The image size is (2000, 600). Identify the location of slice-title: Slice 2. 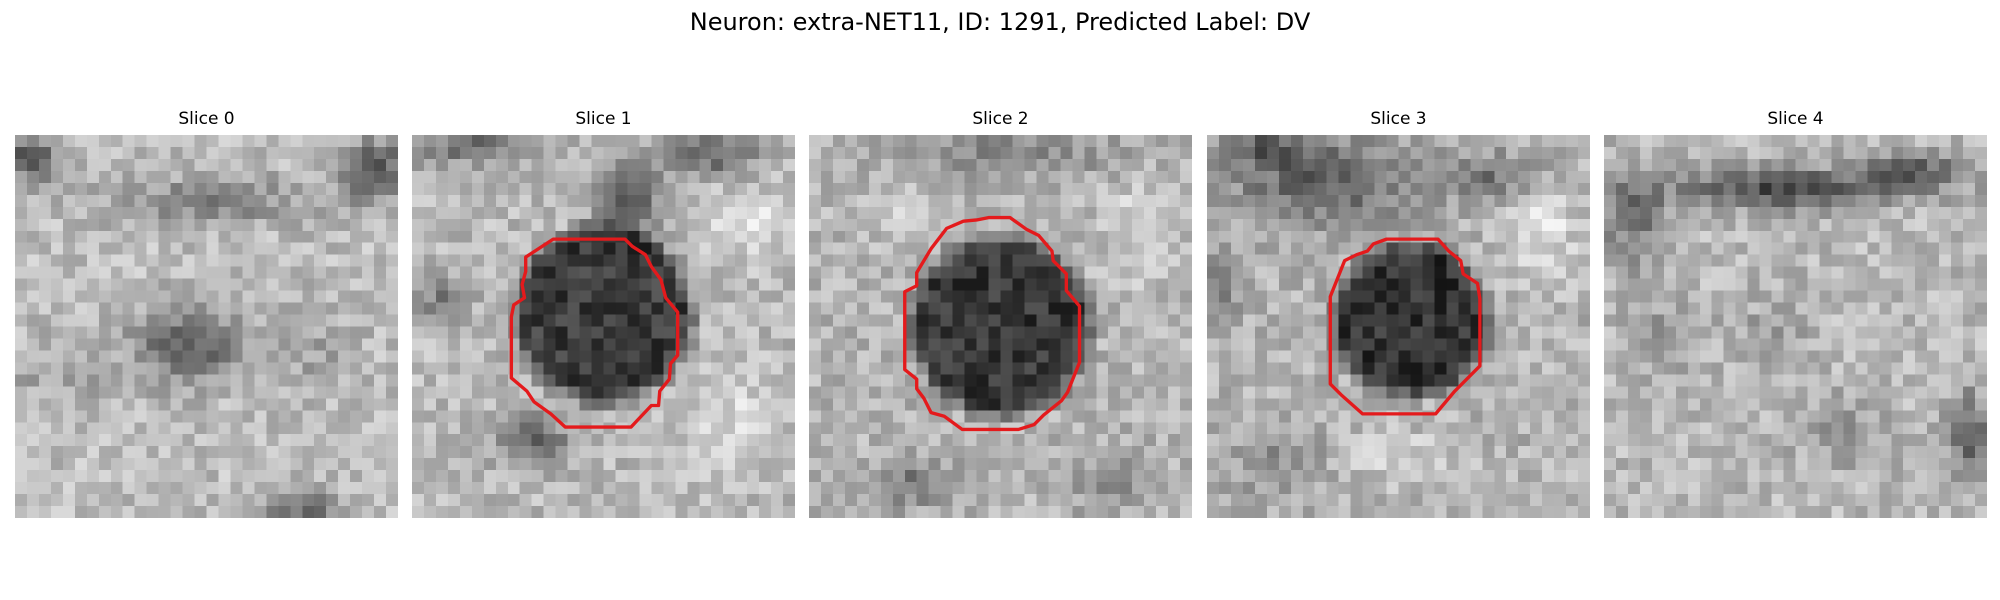
(1000, 119).